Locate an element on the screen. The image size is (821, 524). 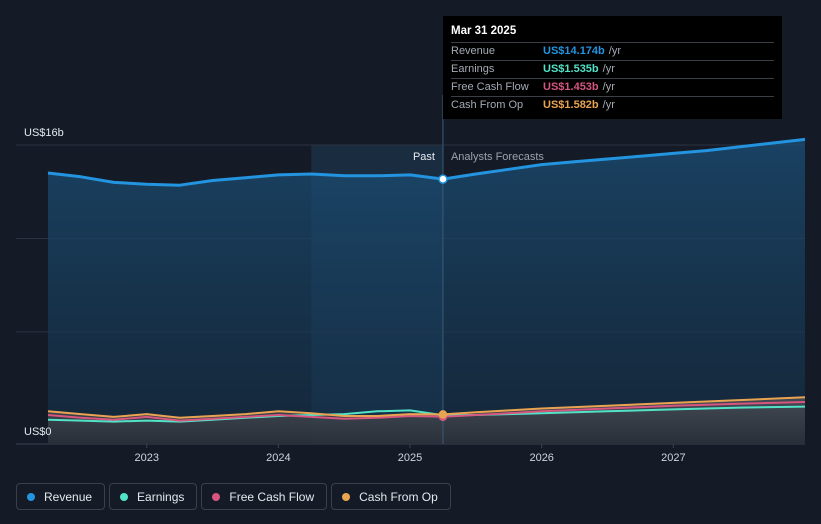
legend-item-revenue: Revenue is located at coordinates (61, 496).